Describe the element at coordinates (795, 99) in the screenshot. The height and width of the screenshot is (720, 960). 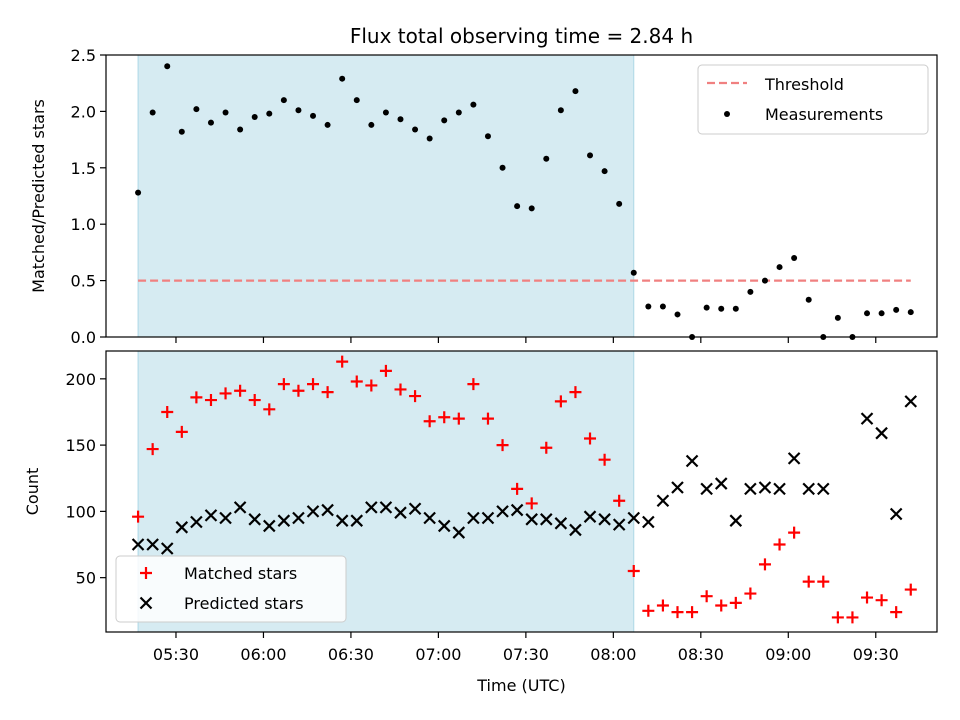
I see `top-legend: Threshold Measurements` at that location.